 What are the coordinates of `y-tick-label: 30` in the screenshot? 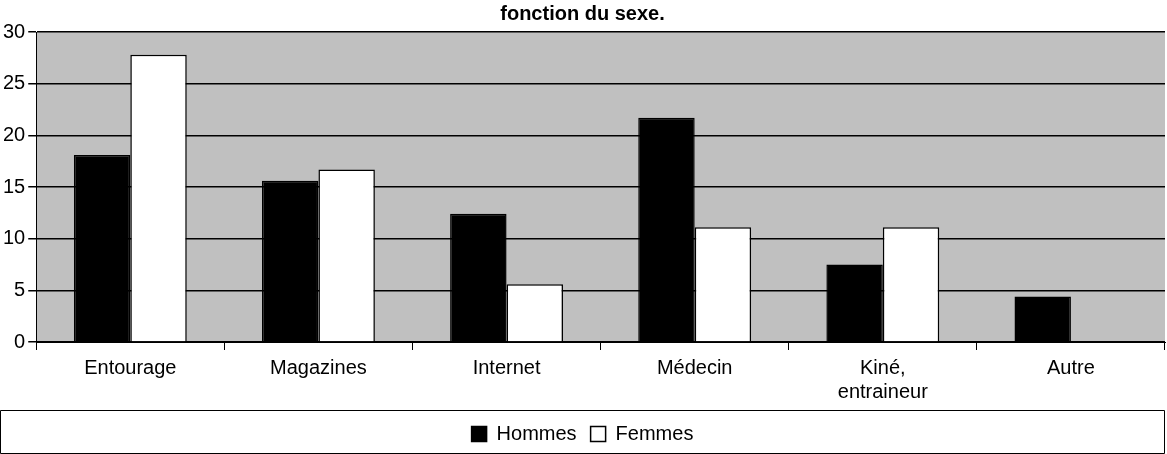 It's located at (14, 30).